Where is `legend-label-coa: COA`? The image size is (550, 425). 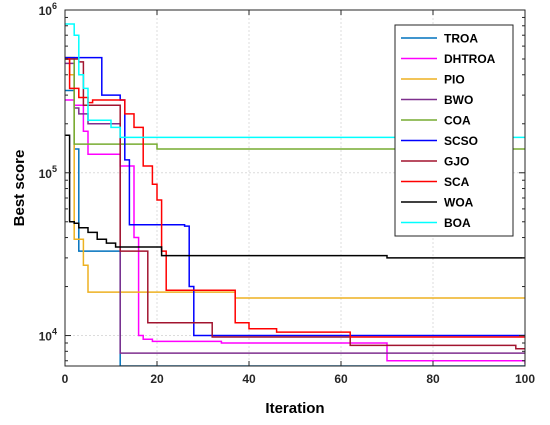 legend-label-coa: COA is located at coordinates (457, 121).